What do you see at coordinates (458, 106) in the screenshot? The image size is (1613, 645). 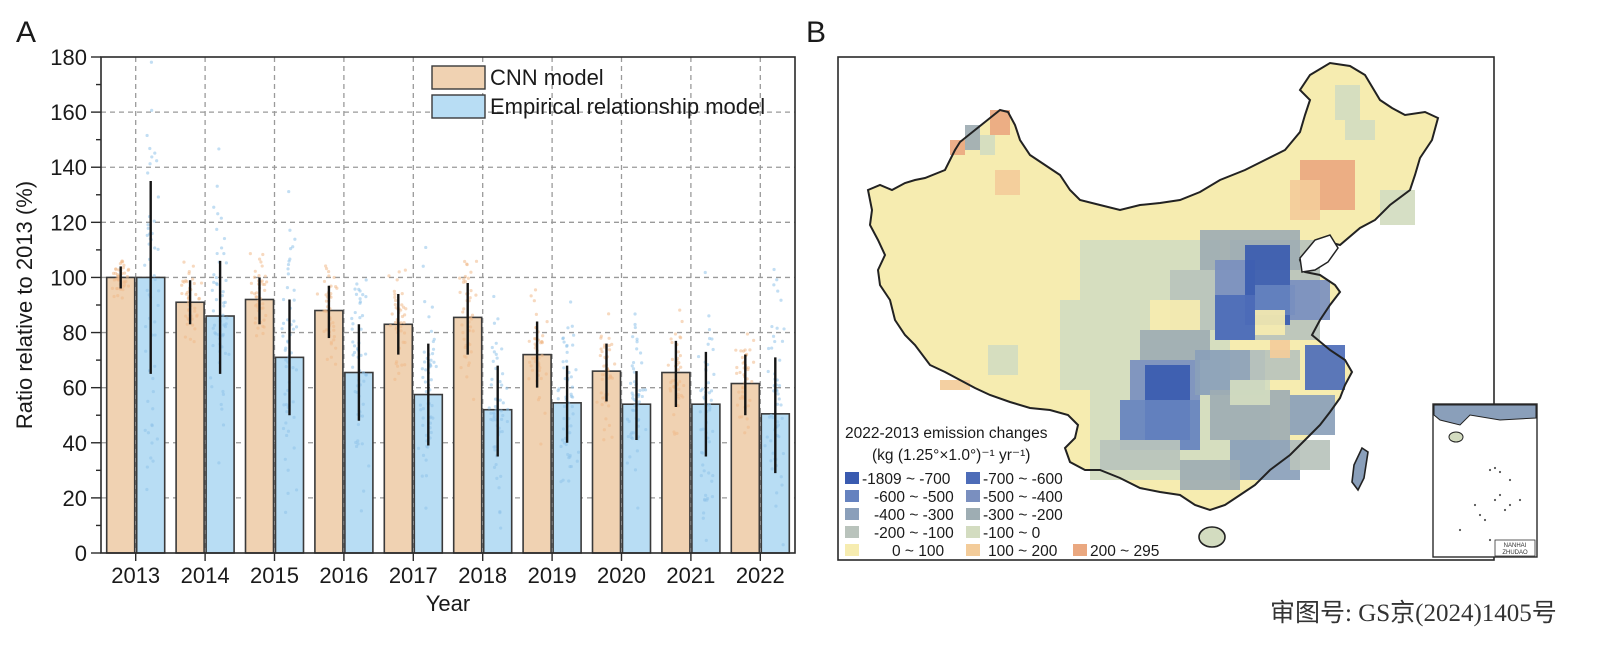 I see `legend-swatch-empirical` at bounding box center [458, 106].